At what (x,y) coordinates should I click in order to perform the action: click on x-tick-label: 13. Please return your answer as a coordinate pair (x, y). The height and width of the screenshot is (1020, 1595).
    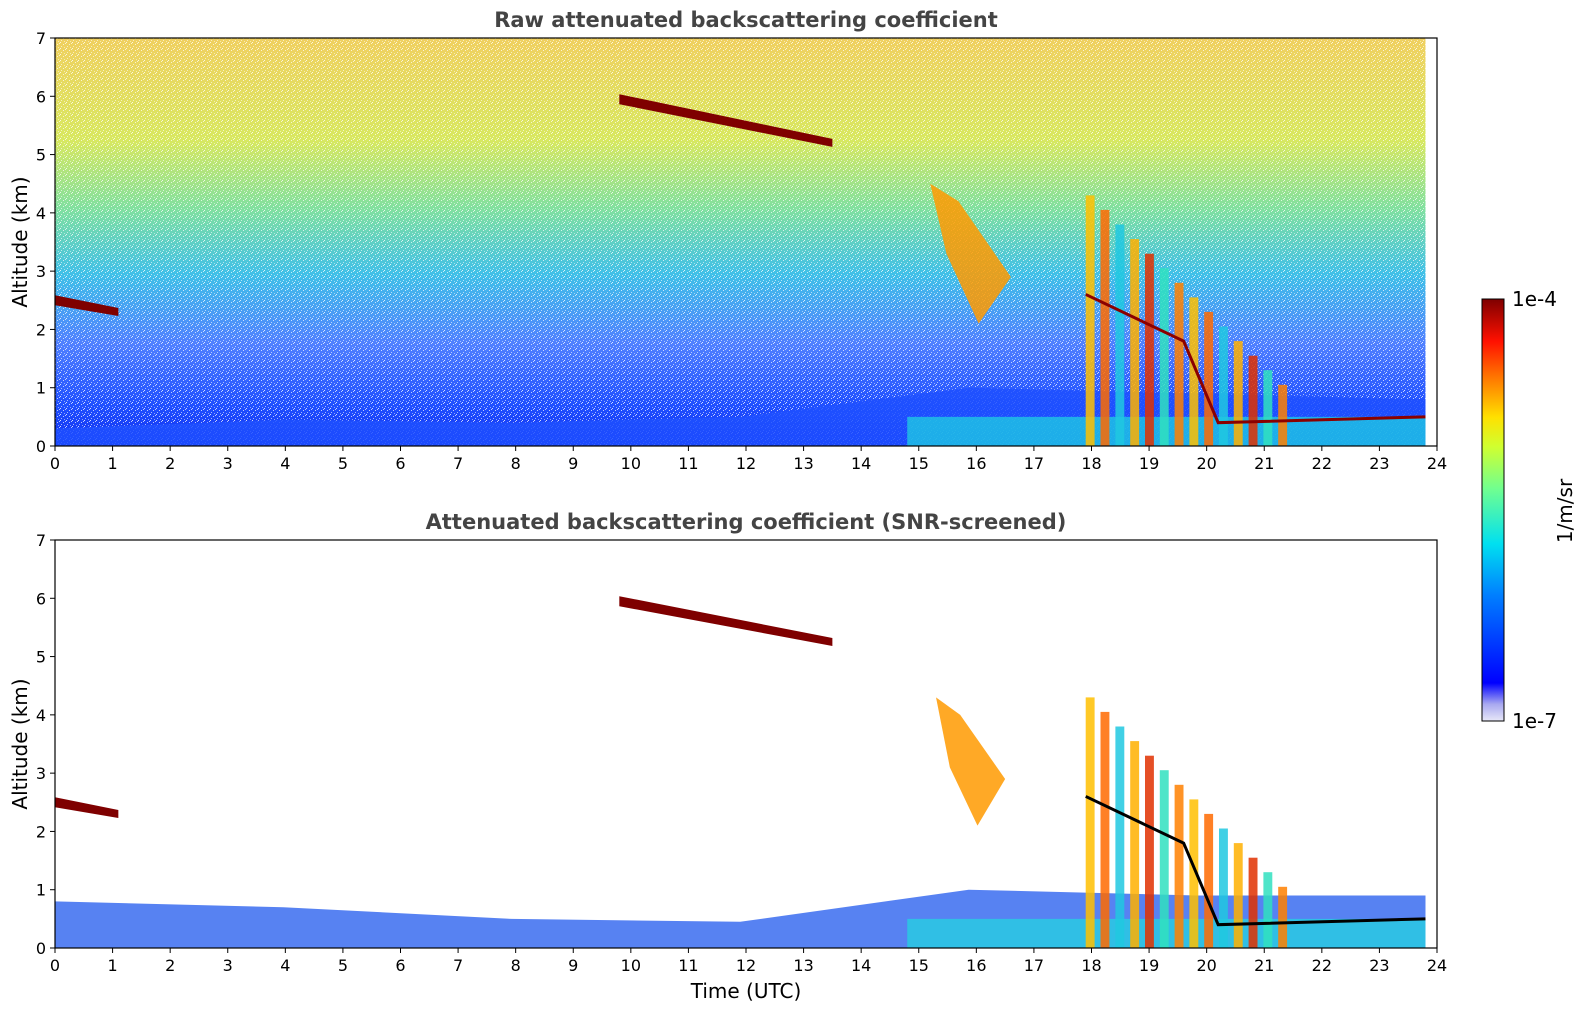
    Looking at the image, I should click on (803, 463).